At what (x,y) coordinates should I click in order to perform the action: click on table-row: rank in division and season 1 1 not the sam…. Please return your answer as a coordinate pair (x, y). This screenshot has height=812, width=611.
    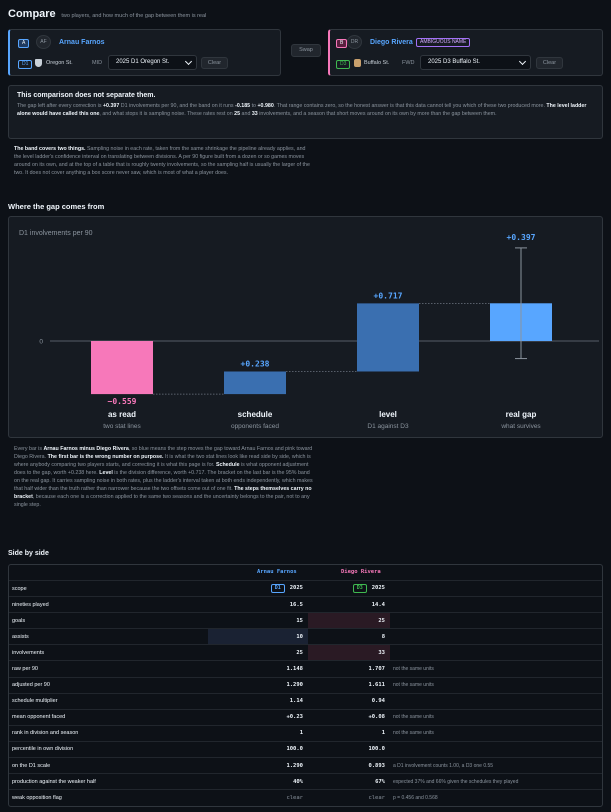
    Looking at the image, I should click on (305, 733).